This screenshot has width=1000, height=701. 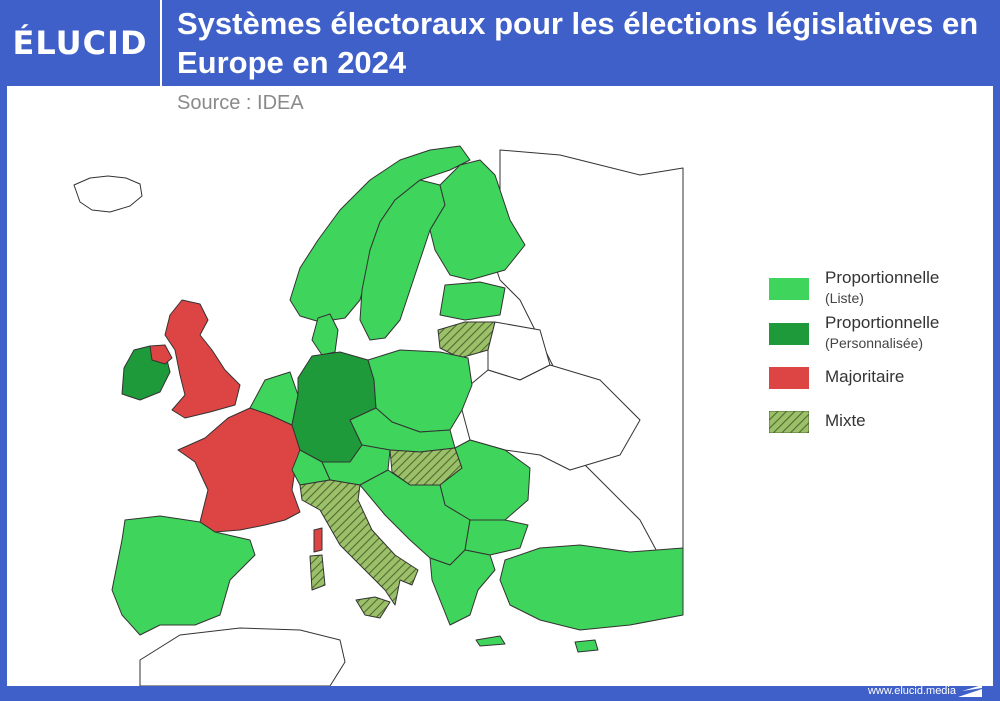 What do you see at coordinates (202, 359) in the screenshot?
I see `country-uk` at bounding box center [202, 359].